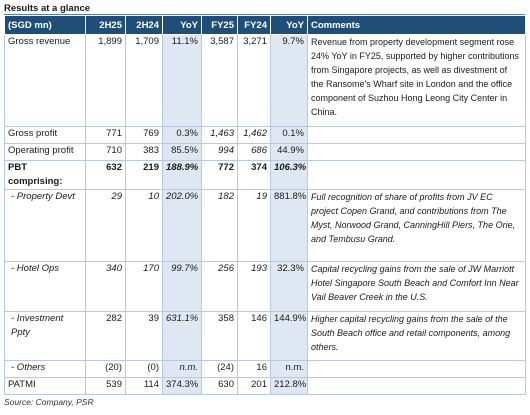 This screenshot has width=530, height=415. I want to click on table-title: Results at a glance, so click(47, 8).